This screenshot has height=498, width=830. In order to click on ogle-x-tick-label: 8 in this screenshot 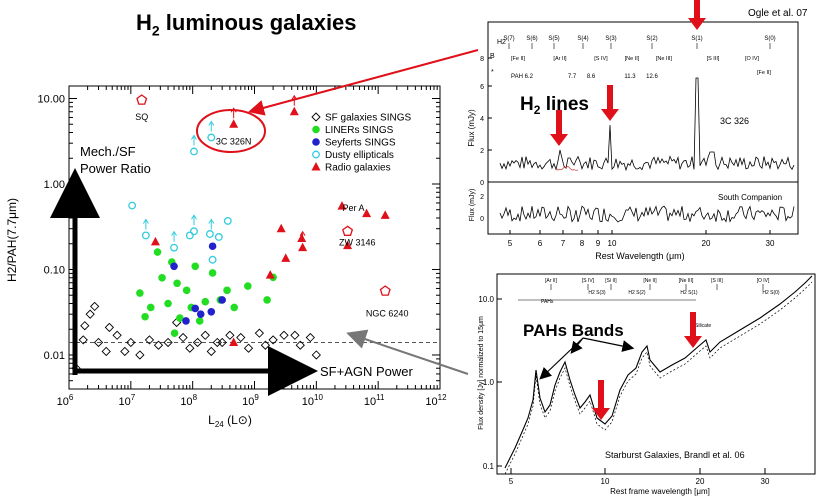, I will do `click(582, 243)`.